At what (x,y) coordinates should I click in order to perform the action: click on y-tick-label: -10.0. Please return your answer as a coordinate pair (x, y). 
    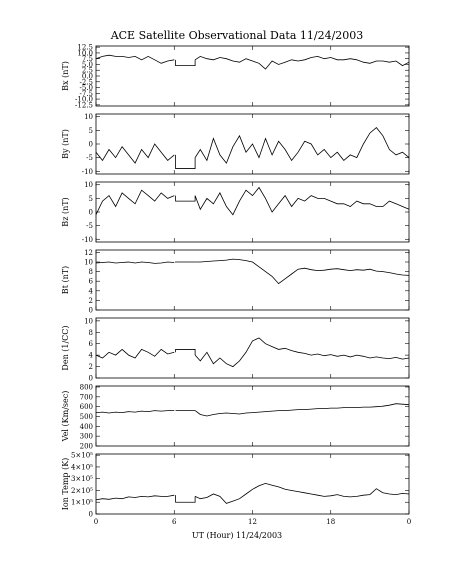
    Looking at the image, I should click on (84, 100).